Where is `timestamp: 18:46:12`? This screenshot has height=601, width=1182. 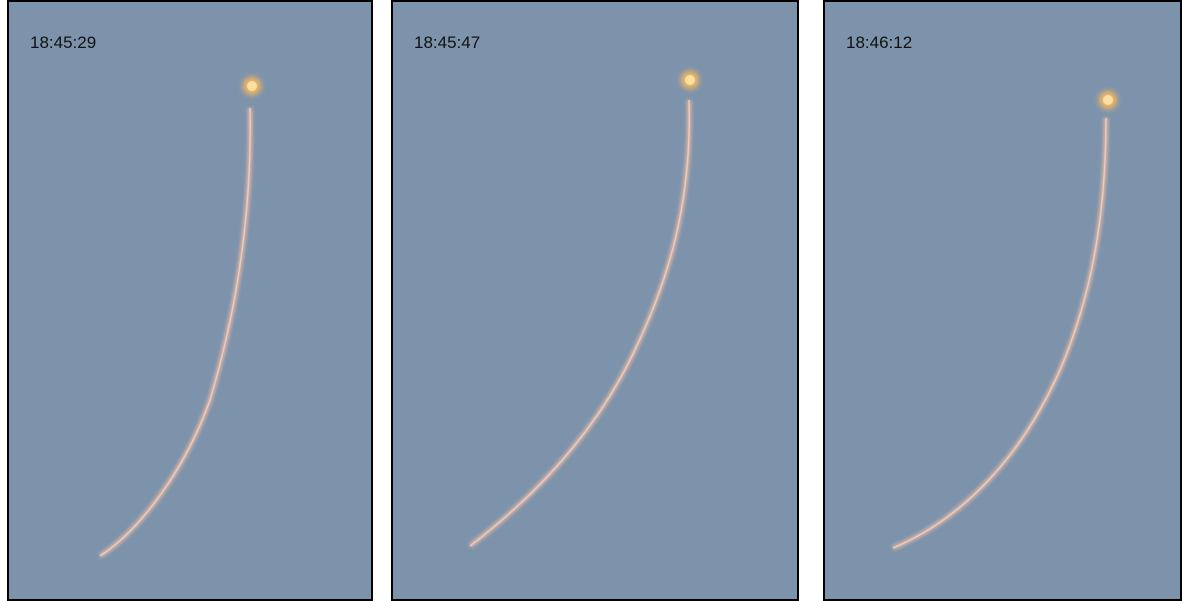
timestamp: 18:46:12 is located at coordinates (879, 42).